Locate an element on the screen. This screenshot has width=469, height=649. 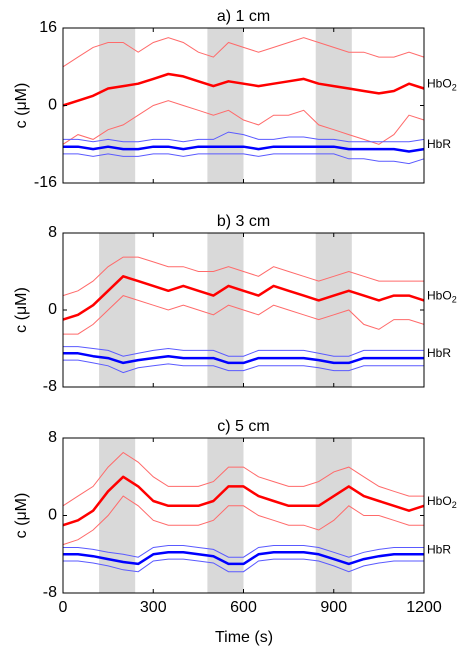
x-tick-label: 900 is located at coordinates (333, 607).